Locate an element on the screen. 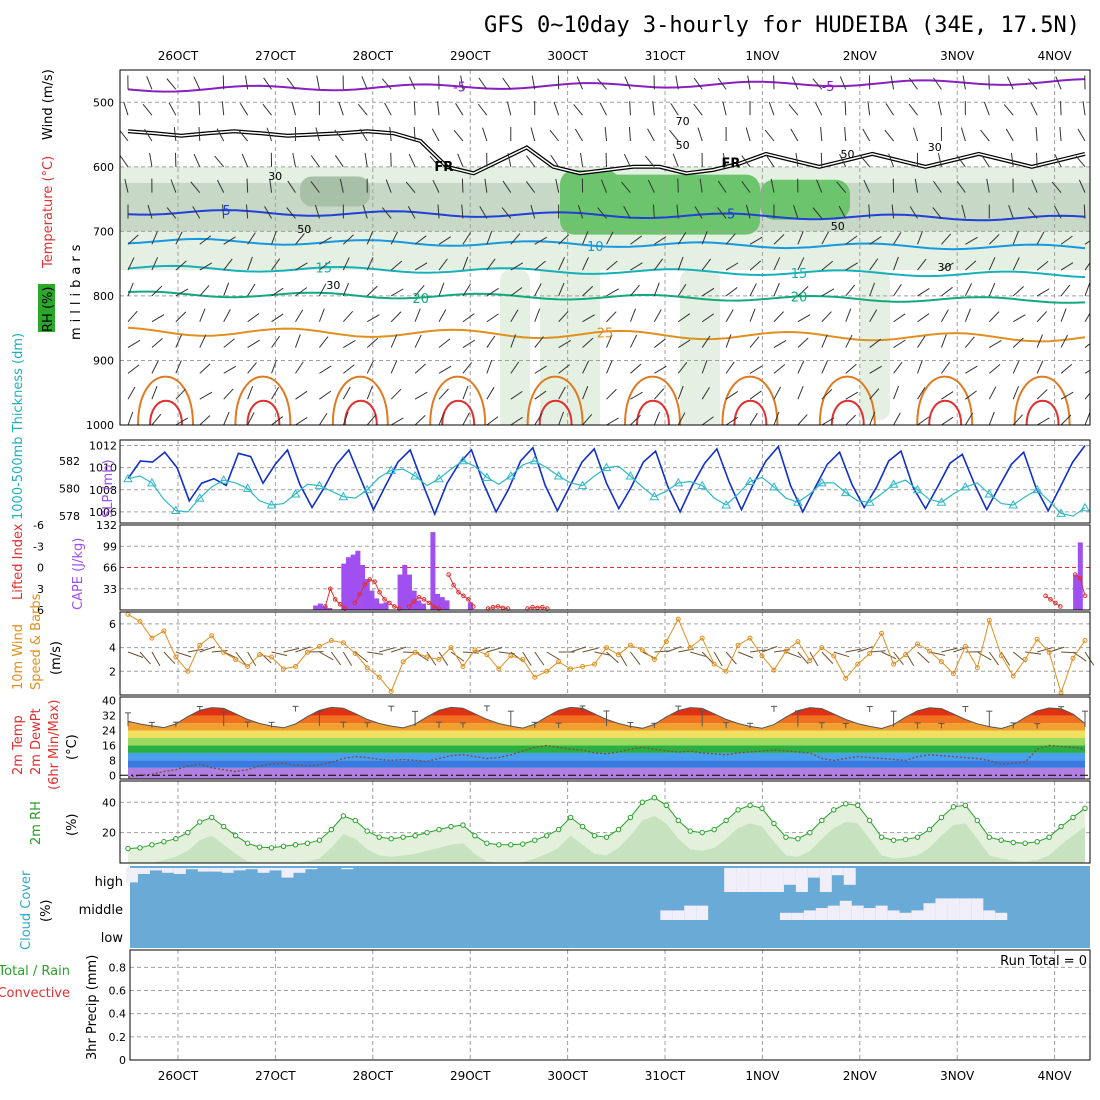 Image resolution: width=1100 pixels, height=1100 pixels. slp-tick: 1006 is located at coordinates (103, 512).